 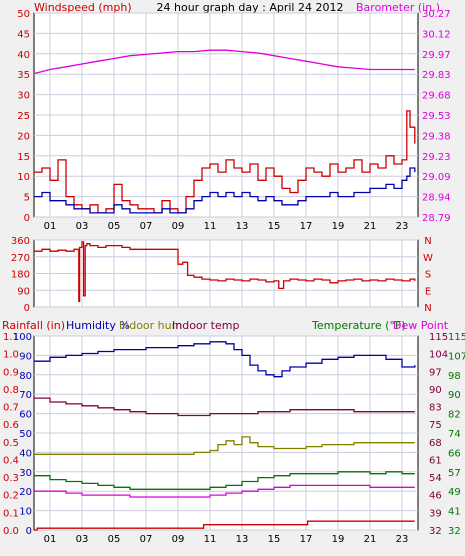 I want to click on humidity-tick-label: 50, so click(x=25, y=434).